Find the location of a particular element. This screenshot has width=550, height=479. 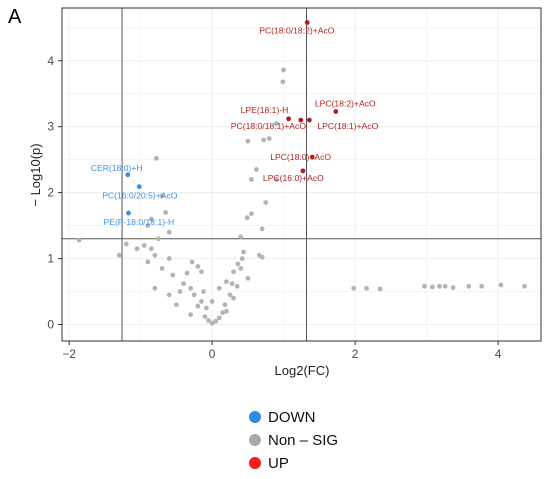

legend-swatch-nonsig is located at coordinates (255, 440).